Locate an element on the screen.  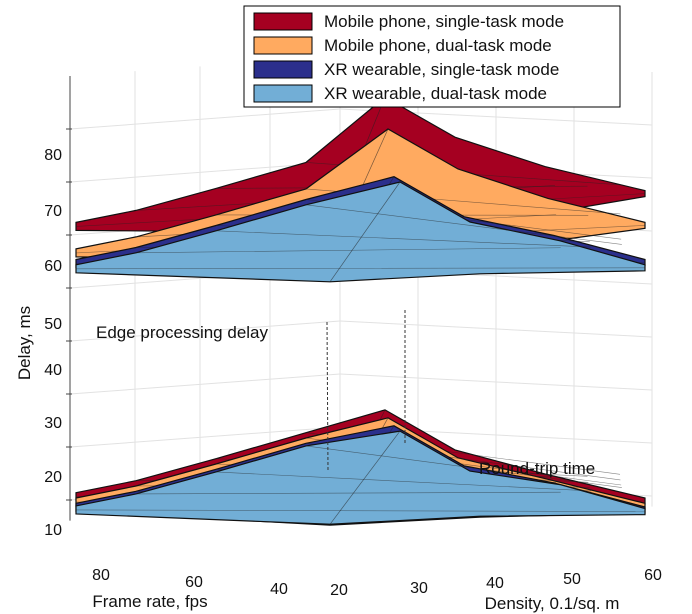
legend-swatch-mobile-dual is located at coordinates (283, 45).